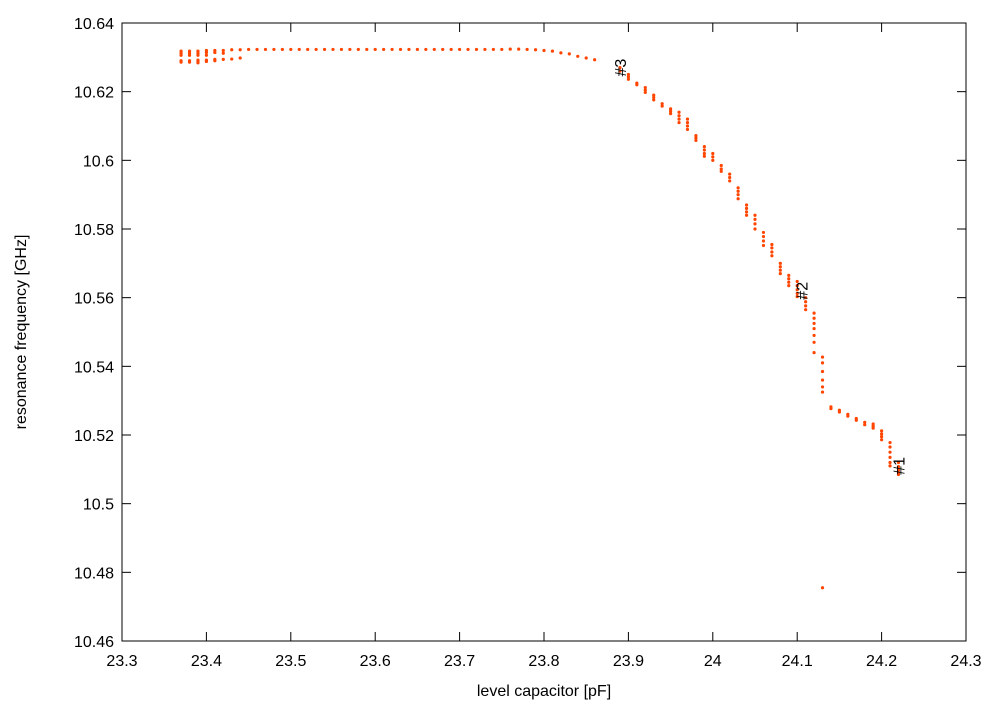 The height and width of the screenshot is (705, 1000). What do you see at coordinates (94, 230) in the screenshot?
I see `y-tick-label: 10.58` at bounding box center [94, 230].